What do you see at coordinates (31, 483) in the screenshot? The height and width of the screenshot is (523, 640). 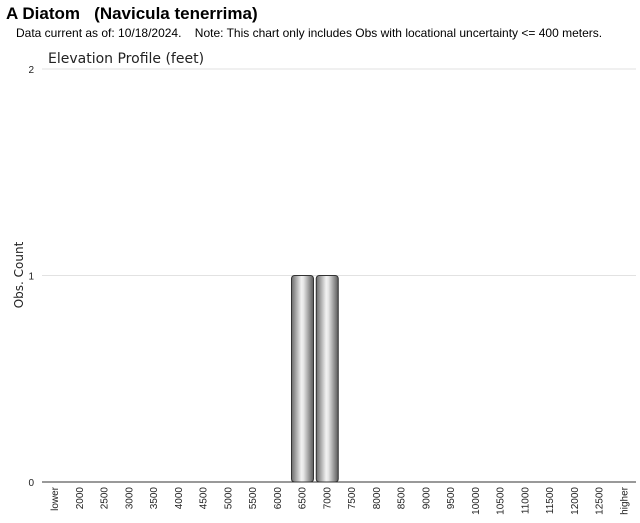 I see `y-tick-label: 0` at bounding box center [31, 483].